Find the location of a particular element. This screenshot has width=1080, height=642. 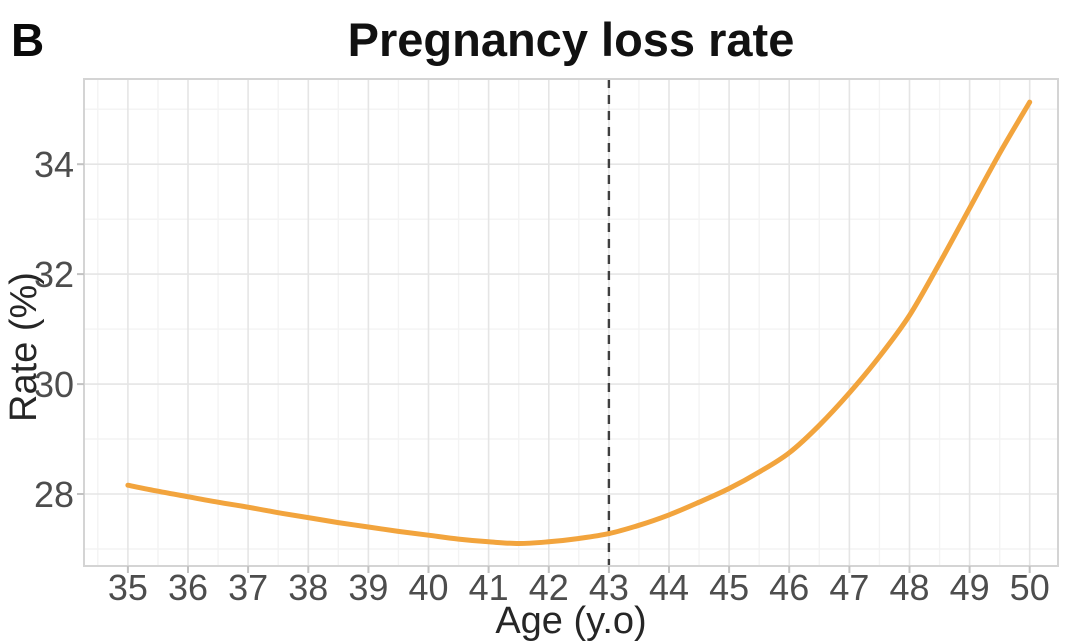

x-tick-label: 44 is located at coordinates (669, 587).